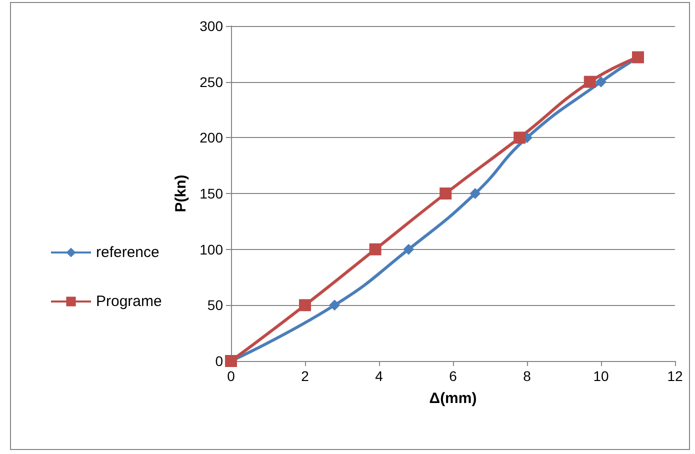 The width and height of the screenshot is (695, 454). Describe the element at coordinates (453, 398) in the screenshot. I see `x-axis-title: Δ(mm)` at that location.